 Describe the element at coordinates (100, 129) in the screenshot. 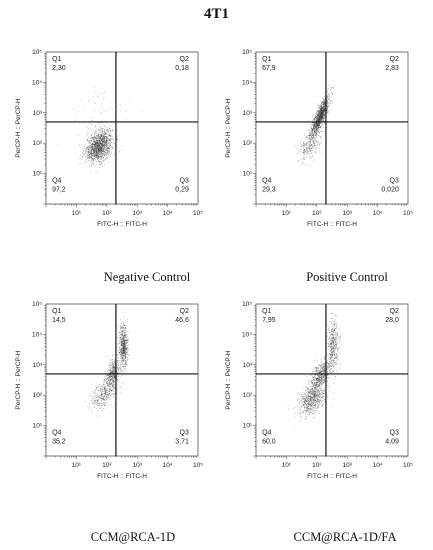

I see `event-points` at that location.